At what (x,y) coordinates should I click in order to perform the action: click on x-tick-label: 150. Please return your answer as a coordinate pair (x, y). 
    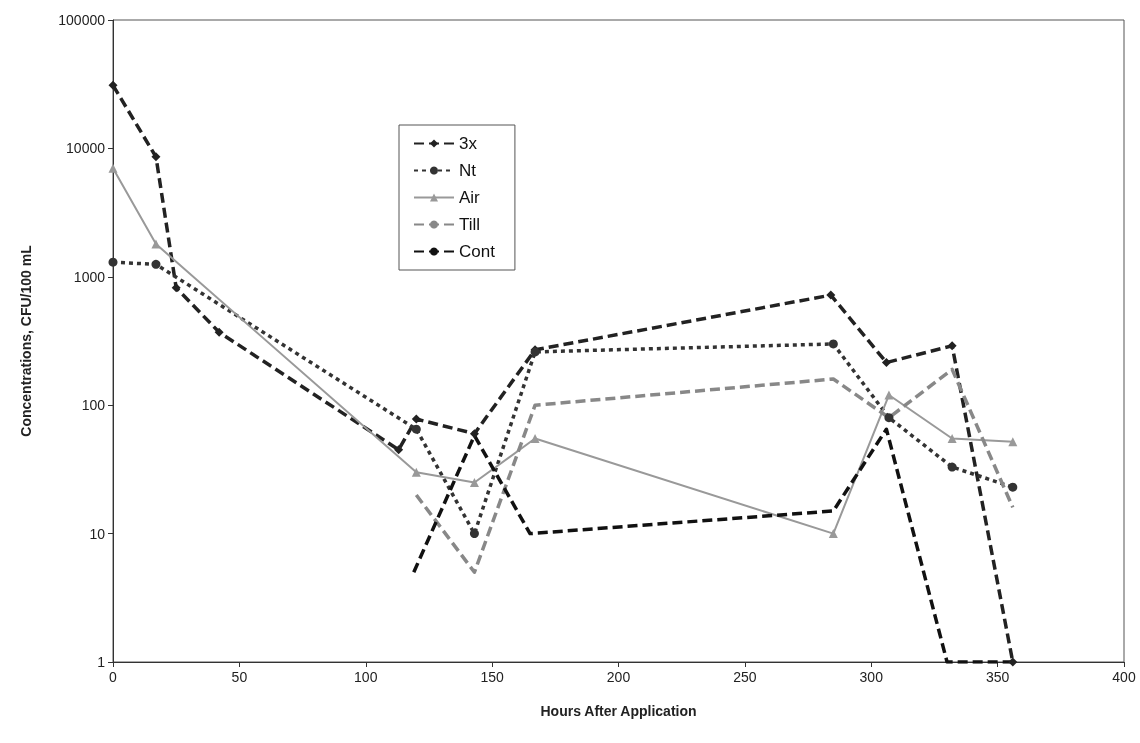
    Looking at the image, I should click on (492, 677).